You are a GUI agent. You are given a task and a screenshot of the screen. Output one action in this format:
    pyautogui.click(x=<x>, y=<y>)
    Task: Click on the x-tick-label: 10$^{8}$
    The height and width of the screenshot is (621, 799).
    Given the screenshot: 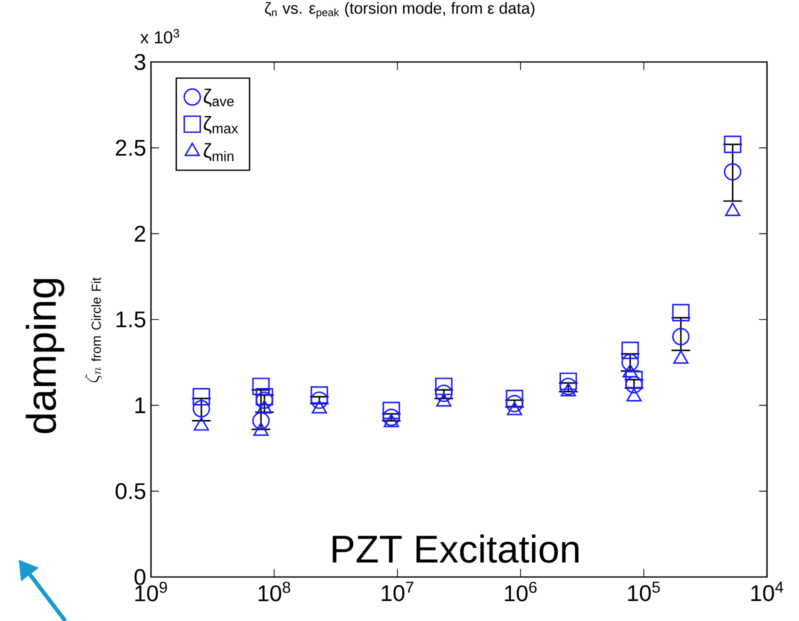 What is the action you would take?
    pyautogui.click(x=274, y=592)
    